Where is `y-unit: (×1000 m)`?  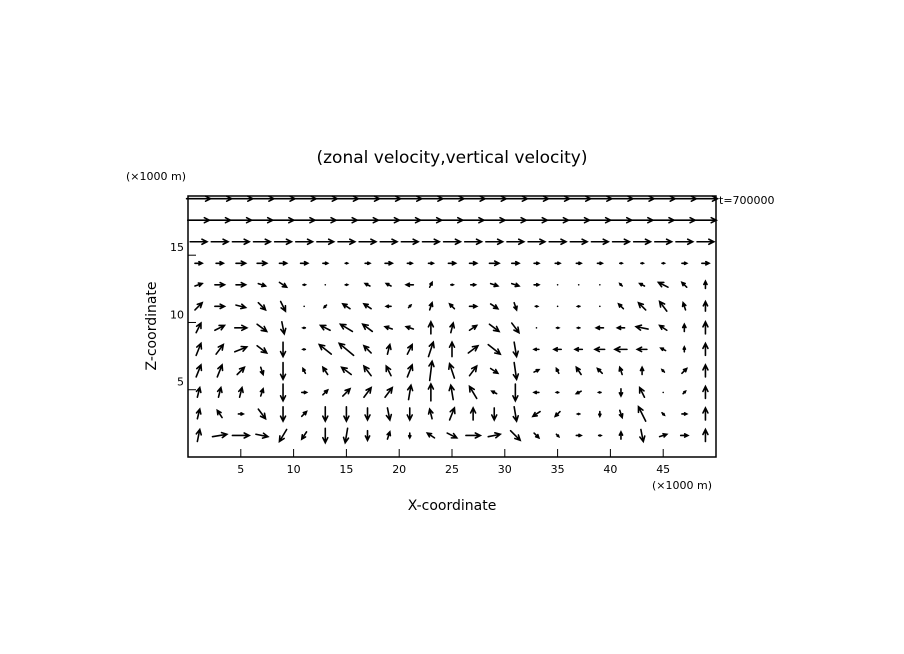
y-unit: (×1000 m) is located at coordinates (156, 176).